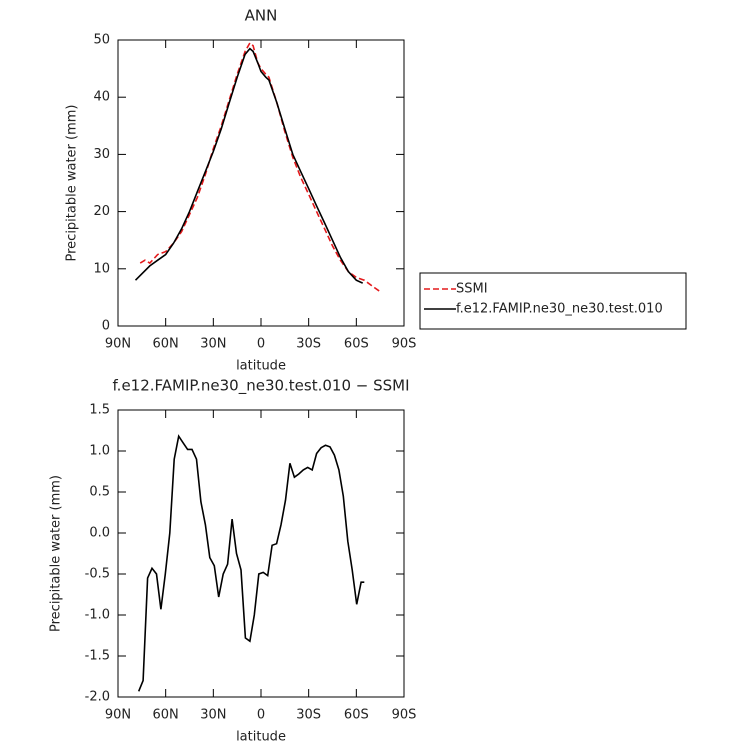 The image size is (733, 748). What do you see at coordinates (99, 410) in the screenshot?
I see `y-tick-label: 1.5` at bounding box center [99, 410].